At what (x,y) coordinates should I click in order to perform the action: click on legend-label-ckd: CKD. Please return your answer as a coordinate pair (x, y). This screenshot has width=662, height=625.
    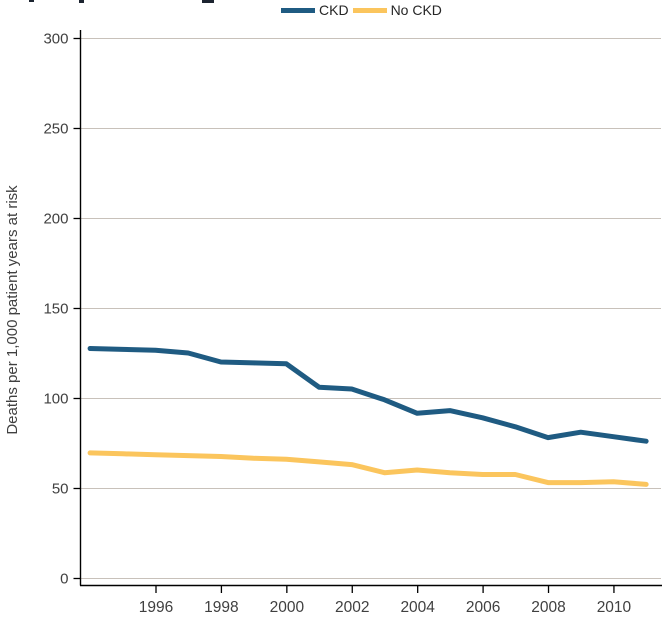
    Looking at the image, I should click on (334, 10).